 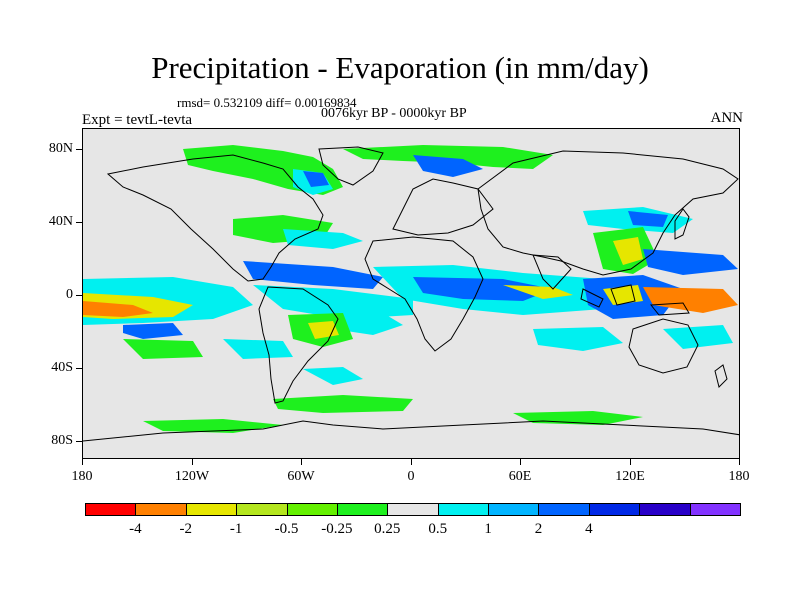 What do you see at coordinates (394, 113) in the screenshot?
I see `period-subtitle: 0076kyr BP - 0000kyr BP` at bounding box center [394, 113].